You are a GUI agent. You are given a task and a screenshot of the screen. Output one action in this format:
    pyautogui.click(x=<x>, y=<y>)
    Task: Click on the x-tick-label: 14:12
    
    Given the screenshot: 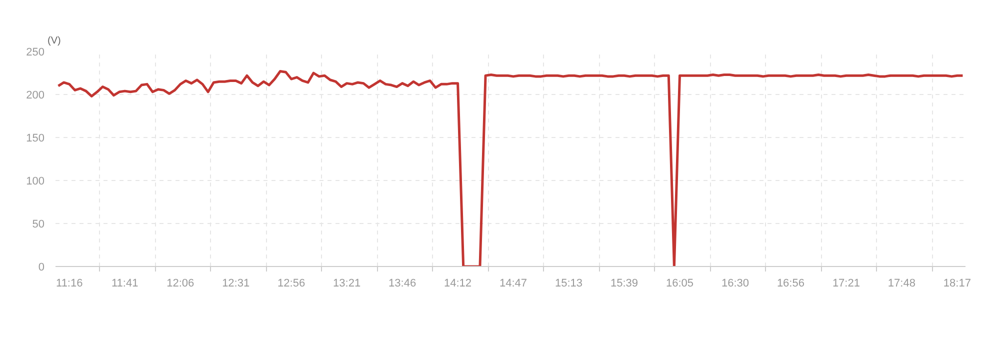 What is the action you would take?
    pyautogui.click(x=458, y=284)
    